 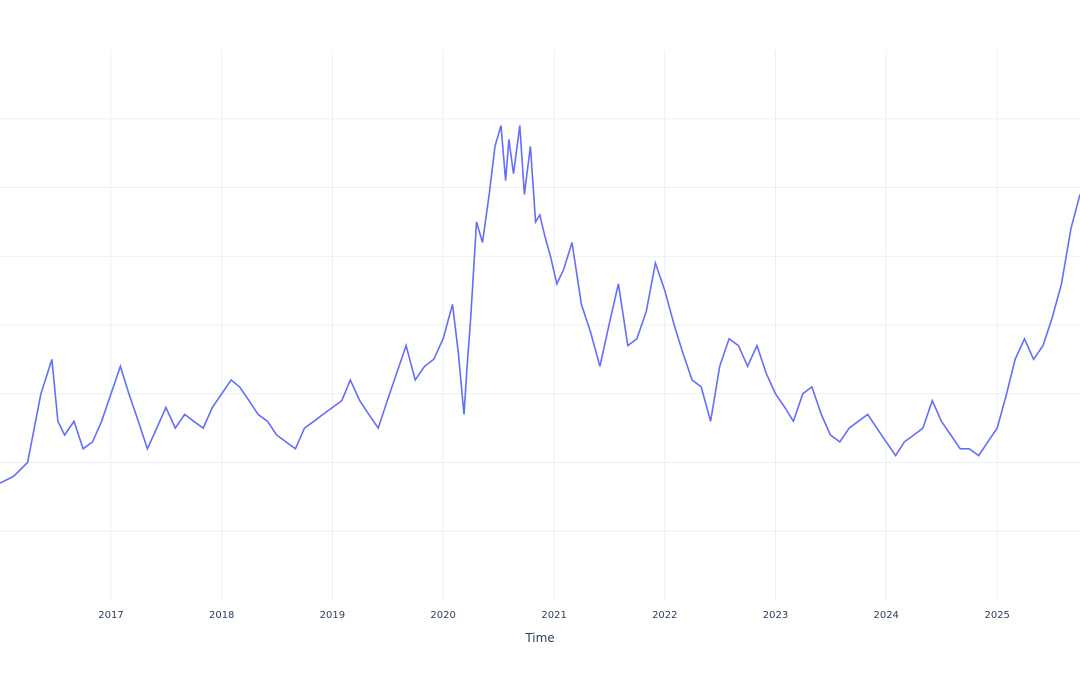 What do you see at coordinates (221, 615) in the screenshot?
I see `x-tick-label: 2018` at bounding box center [221, 615].